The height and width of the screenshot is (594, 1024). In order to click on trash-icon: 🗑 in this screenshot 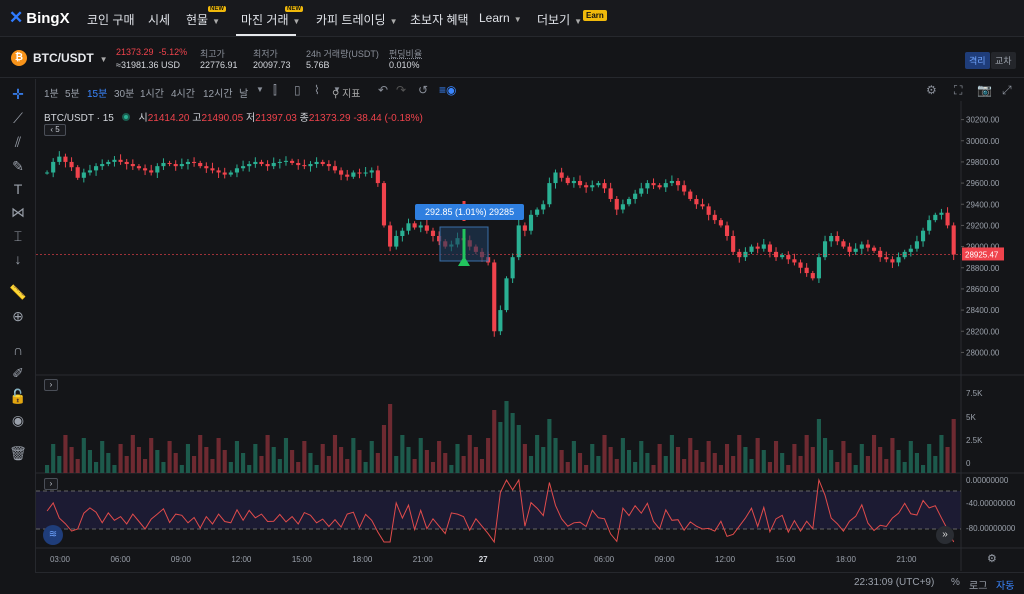, I will do `click(18, 453)`.